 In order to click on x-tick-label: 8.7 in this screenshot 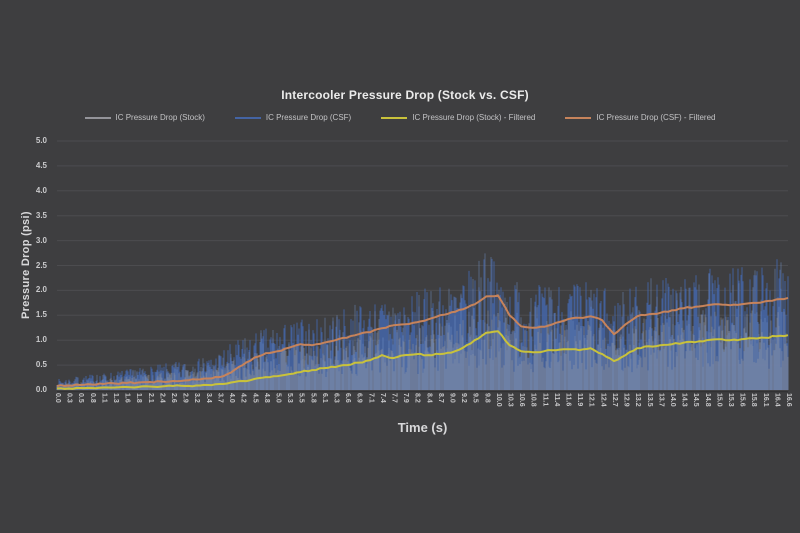, I will do `click(440, 398)`.